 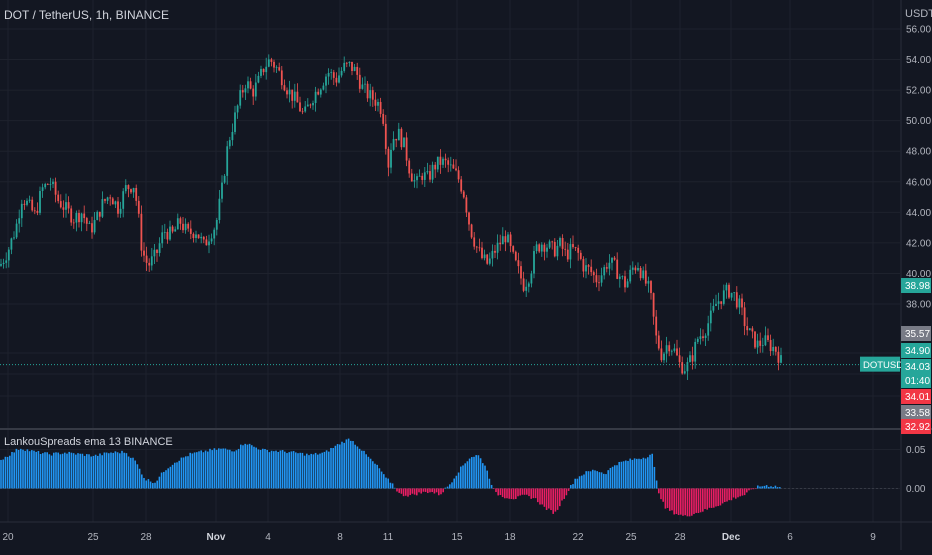 I want to click on price-label-32.92, so click(x=916, y=426).